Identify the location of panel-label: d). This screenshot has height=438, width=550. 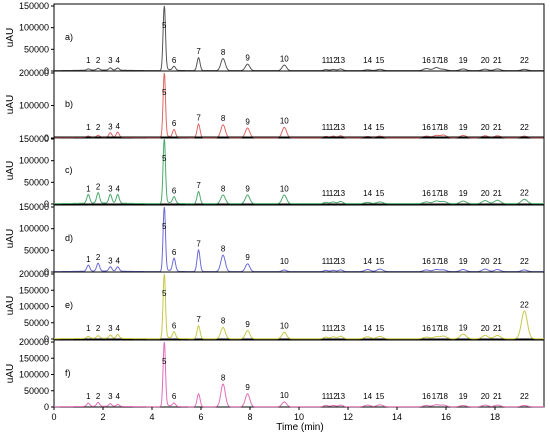
(69, 238).